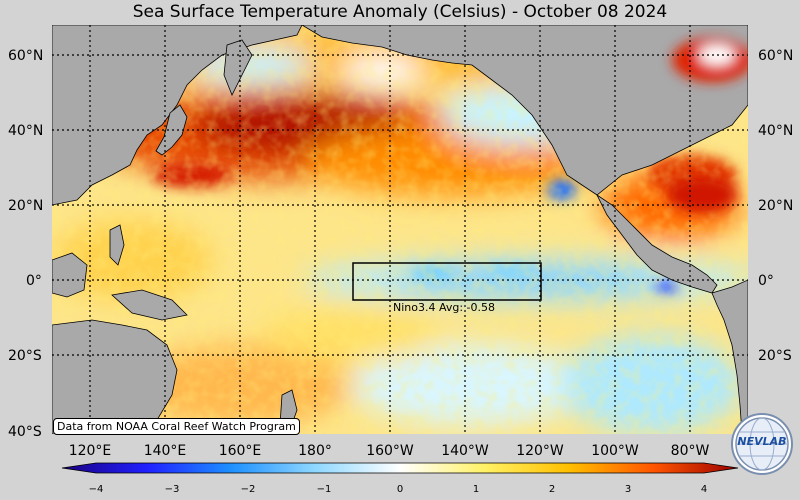 Image resolution: width=800 pixels, height=500 pixels. I want to click on colorbar-tick-2: 2, so click(552, 489).